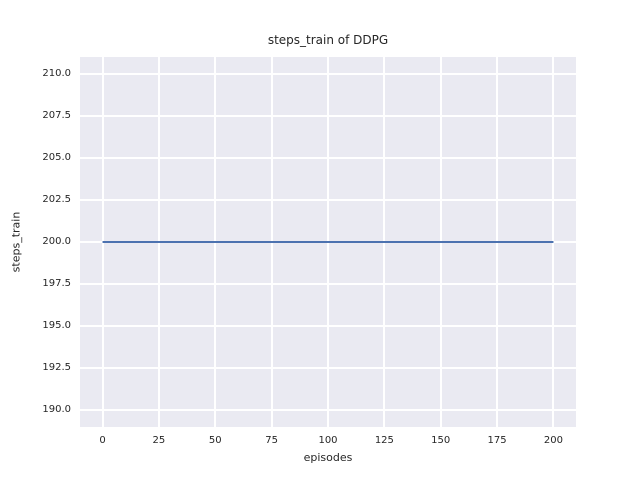 This screenshot has width=640, height=480. I want to click on y-tick-label: 200.0, so click(56, 241).